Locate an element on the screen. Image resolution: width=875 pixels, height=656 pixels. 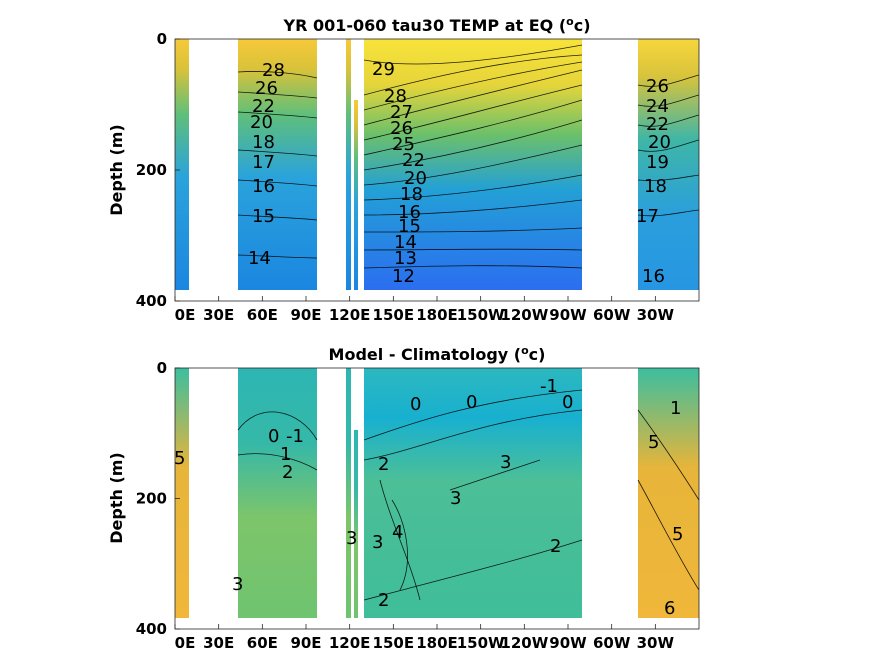
contour-label: 25 is located at coordinates (403, 144).